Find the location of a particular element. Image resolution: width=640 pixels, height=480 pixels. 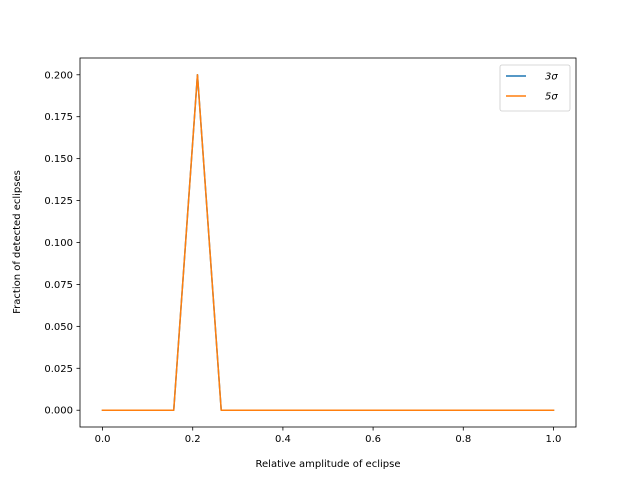

y-tick-label: 0.125 is located at coordinates (58, 201).